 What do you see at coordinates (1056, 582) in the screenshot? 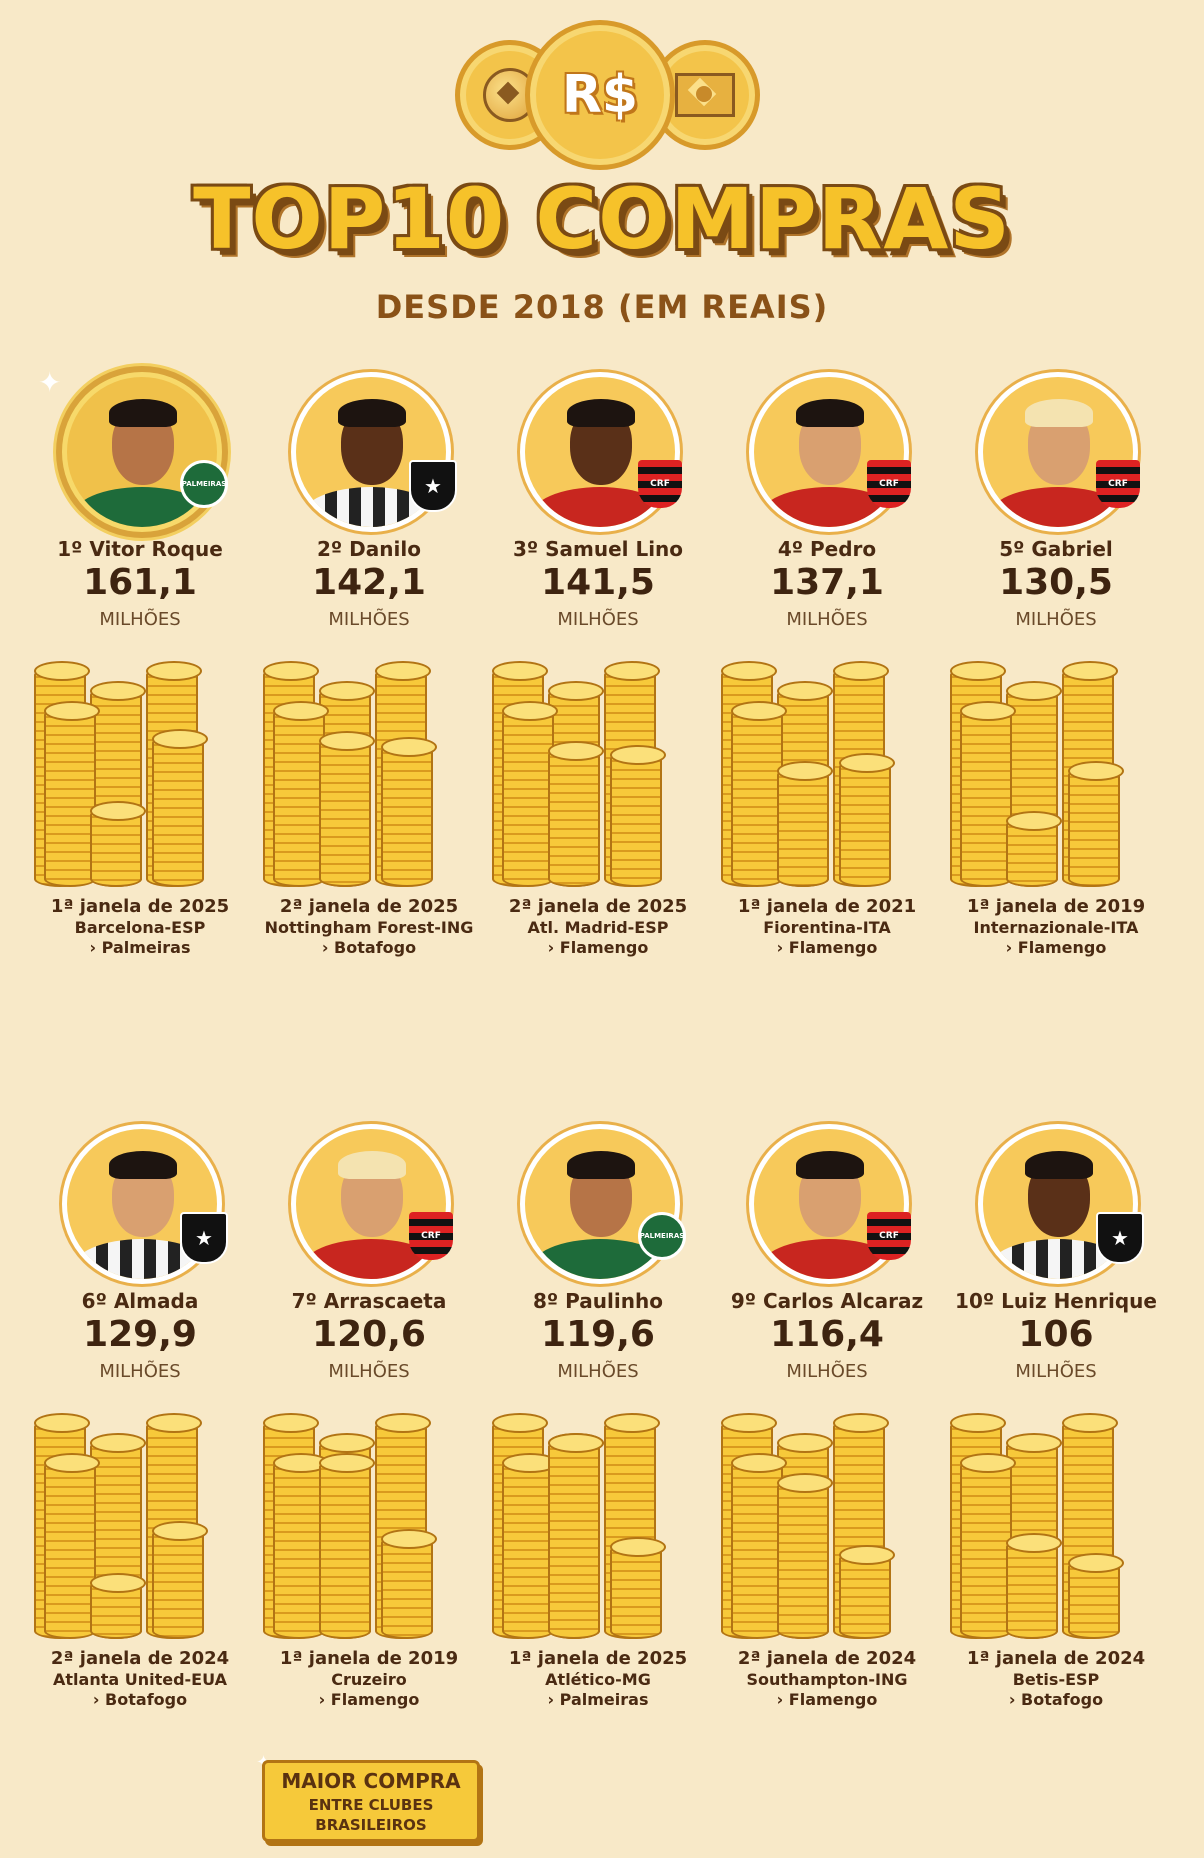
I see `transfer-value: 130,5` at bounding box center [1056, 582].